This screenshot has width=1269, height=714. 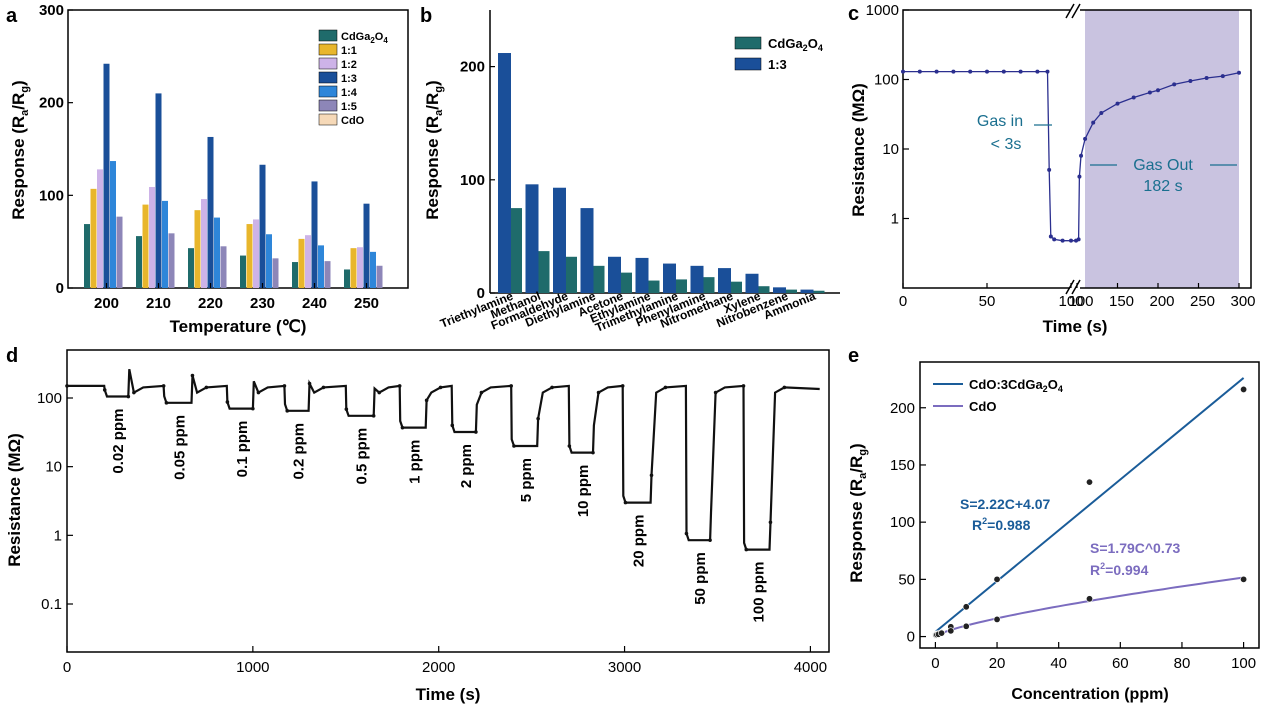 What do you see at coordinates (448, 694) in the screenshot?
I see `panel-d-x-axis-label: Time (s)` at bounding box center [448, 694].